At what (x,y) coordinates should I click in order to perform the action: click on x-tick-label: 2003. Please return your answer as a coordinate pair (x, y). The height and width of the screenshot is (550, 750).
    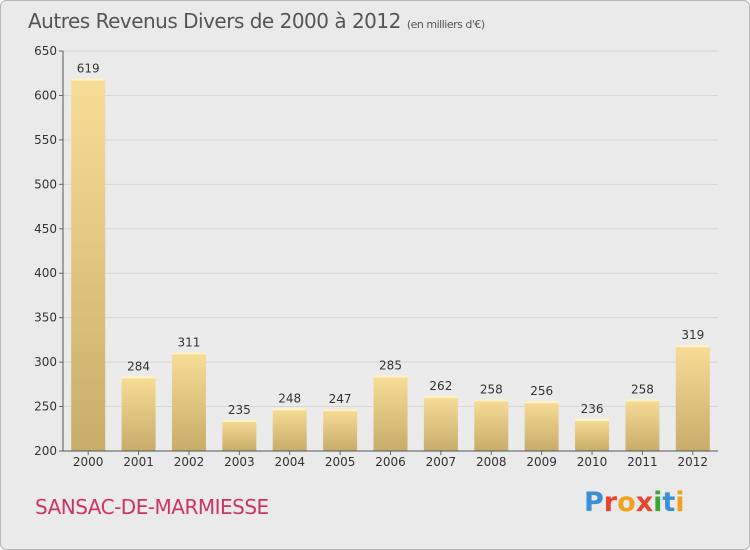
    Looking at the image, I should click on (239, 462).